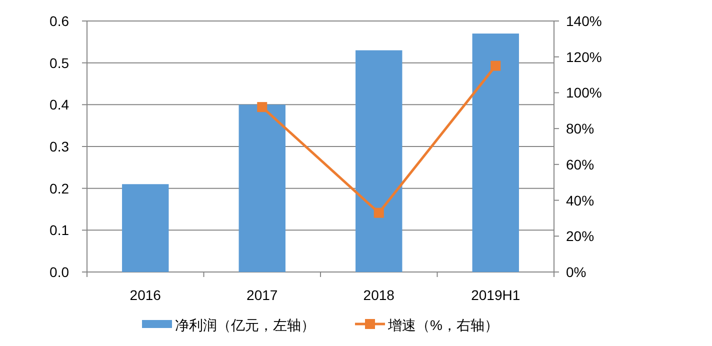 The height and width of the screenshot is (346, 712). Describe the element at coordinates (576, 272) in the screenshot. I see `y2-tick-label: 0%` at that location.